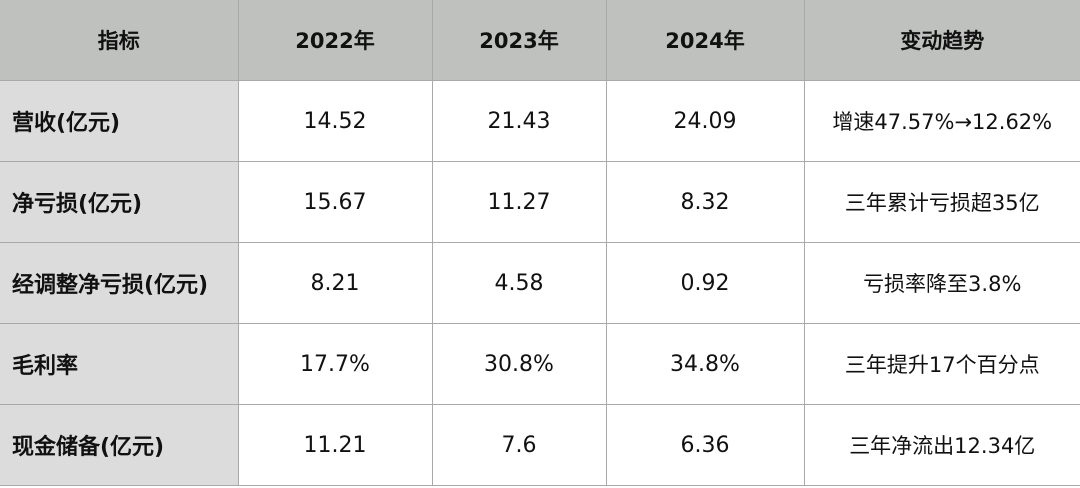 The image size is (1080, 488). What do you see at coordinates (705, 445) in the screenshot?
I see `cell-2024: 6.36` at bounding box center [705, 445].